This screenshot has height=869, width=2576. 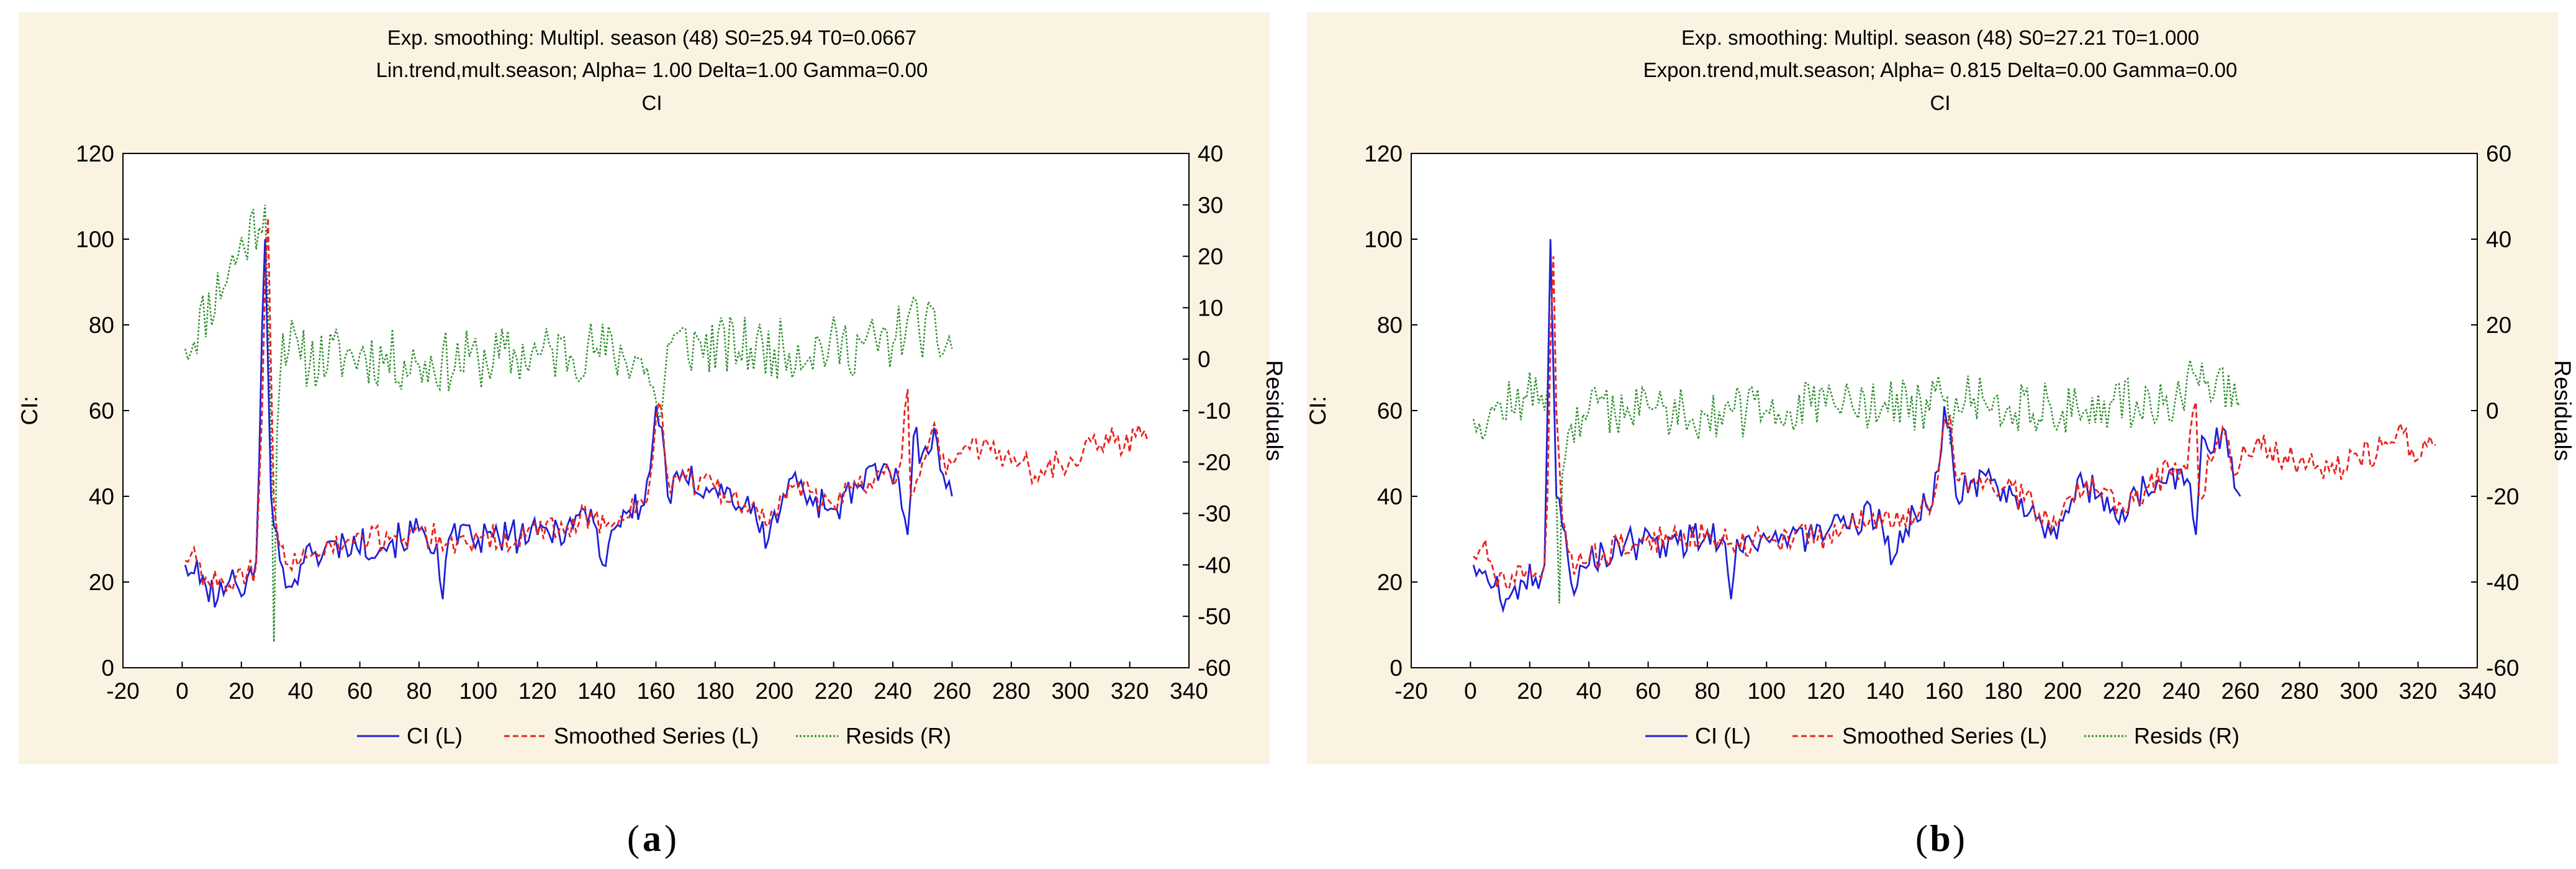 What do you see at coordinates (101, 411) in the screenshot?
I see `chart-a-ytick-label: 60` at bounding box center [101, 411].